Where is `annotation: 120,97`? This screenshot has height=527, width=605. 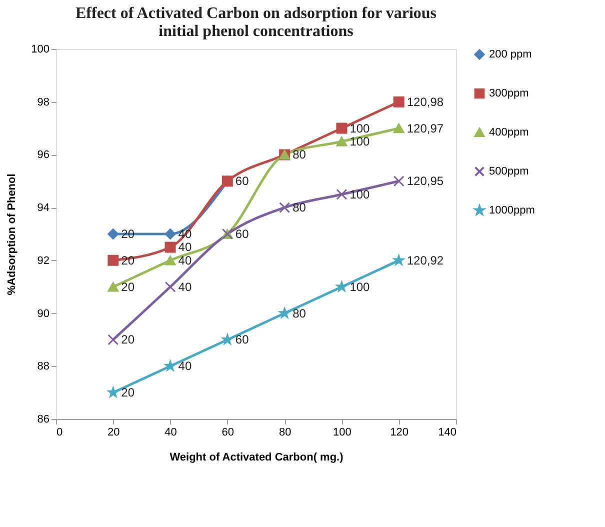
annotation: 120,97 is located at coordinates (425, 128).